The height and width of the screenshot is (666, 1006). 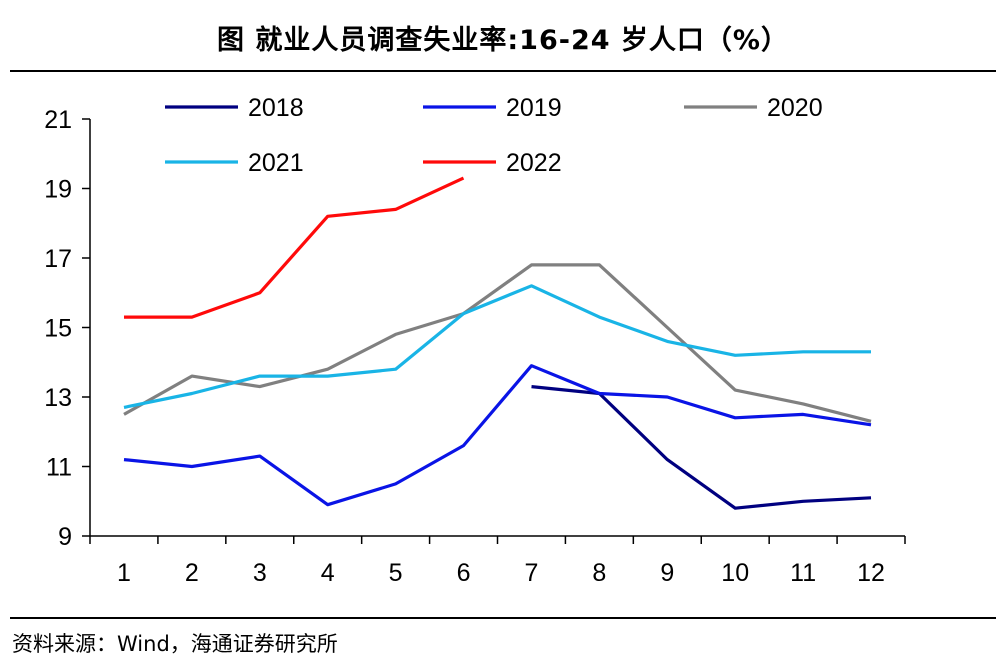 I want to click on x-tick-label: 11, so click(x=803, y=573).